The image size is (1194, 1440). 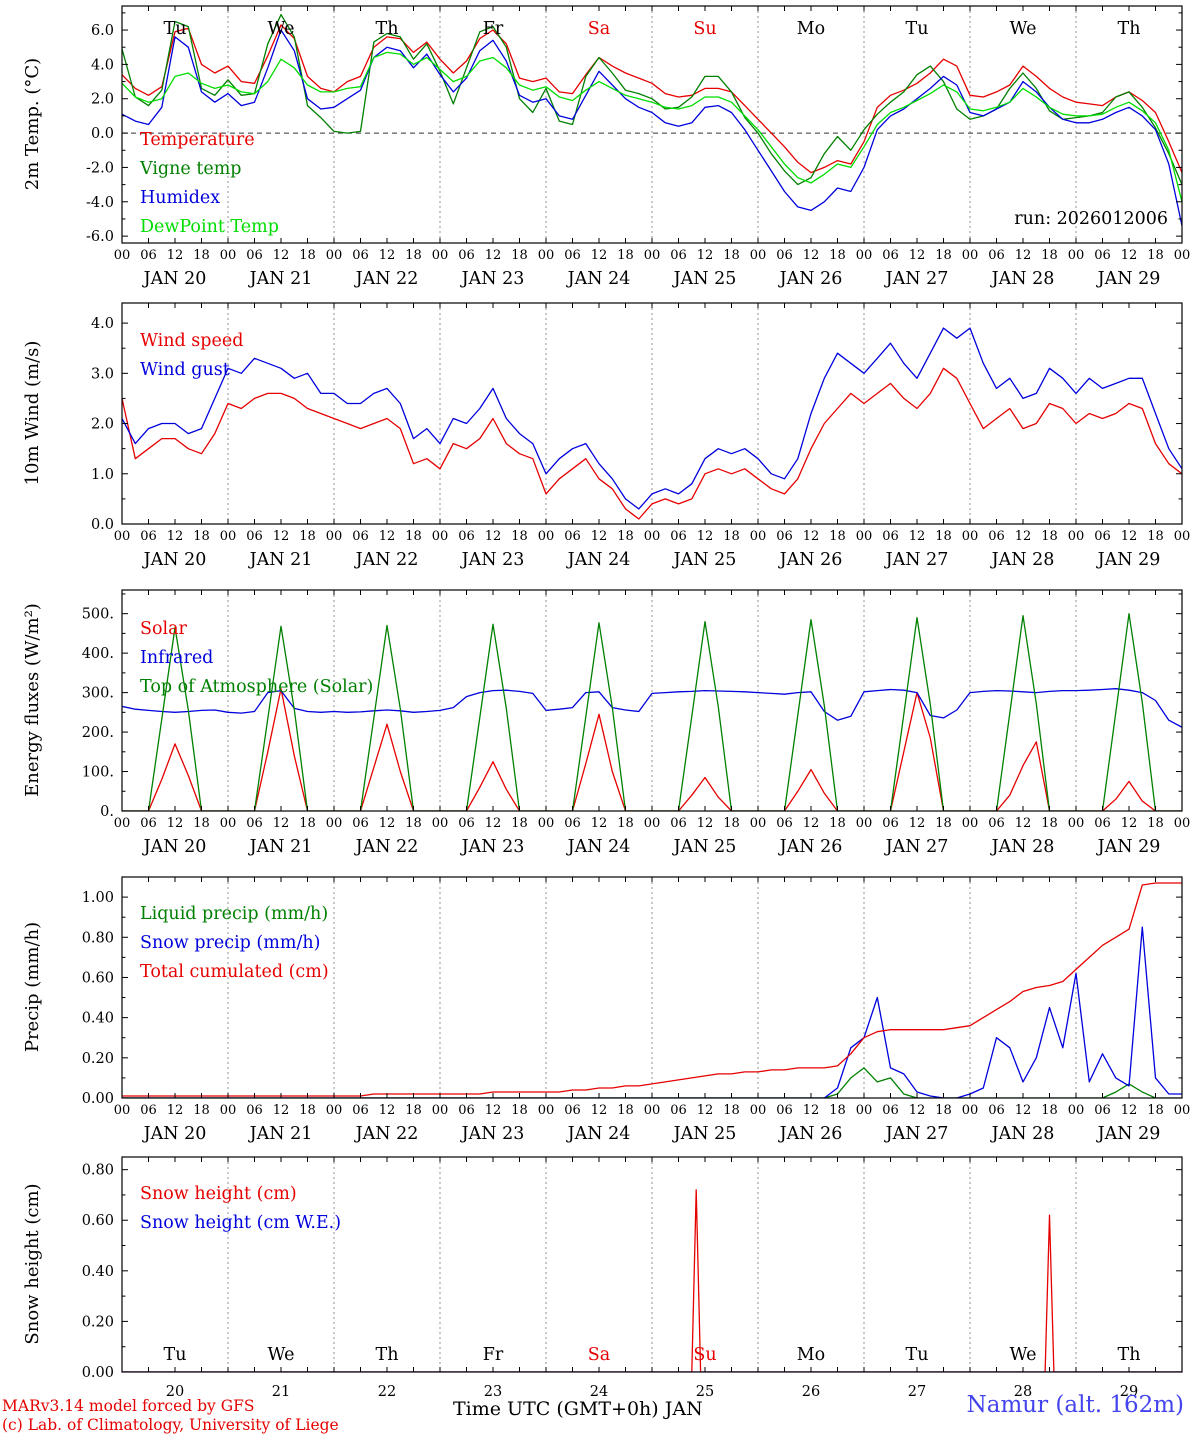 What do you see at coordinates (1128, 279) in the screenshot?
I see `day-label: JAN 29` at bounding box center [1128, 279].